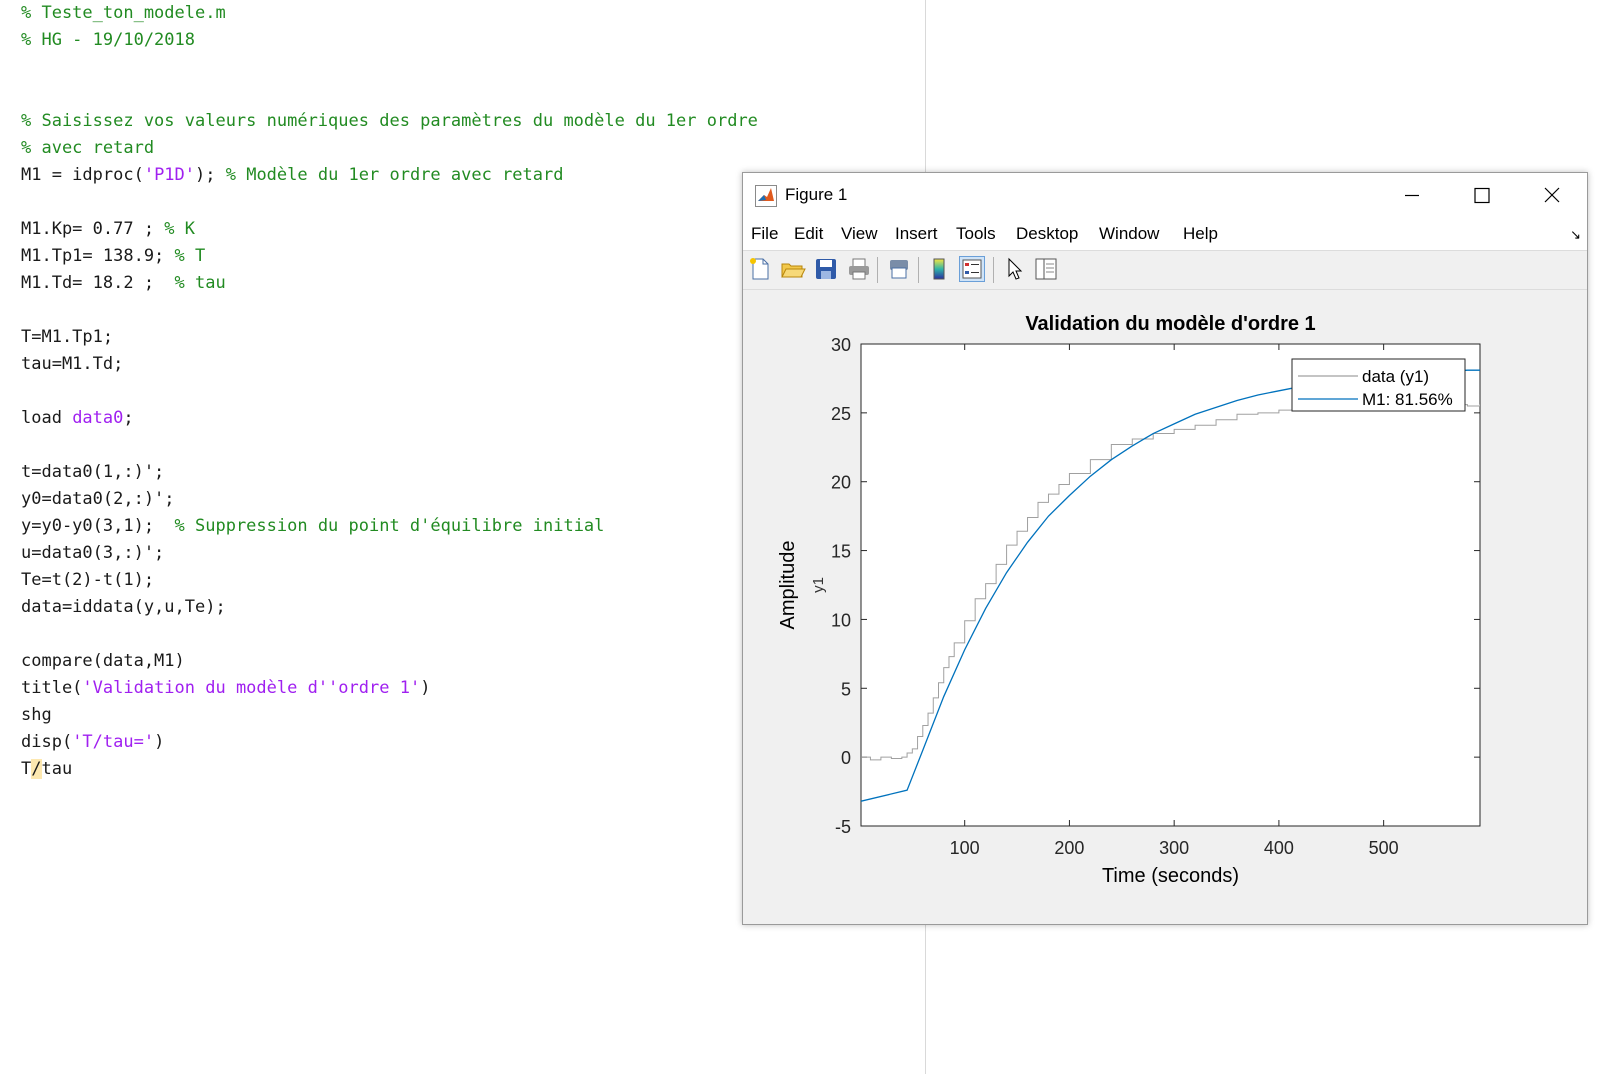  I want to click on code-token: tau=M1.Td;, so click(72, 364).